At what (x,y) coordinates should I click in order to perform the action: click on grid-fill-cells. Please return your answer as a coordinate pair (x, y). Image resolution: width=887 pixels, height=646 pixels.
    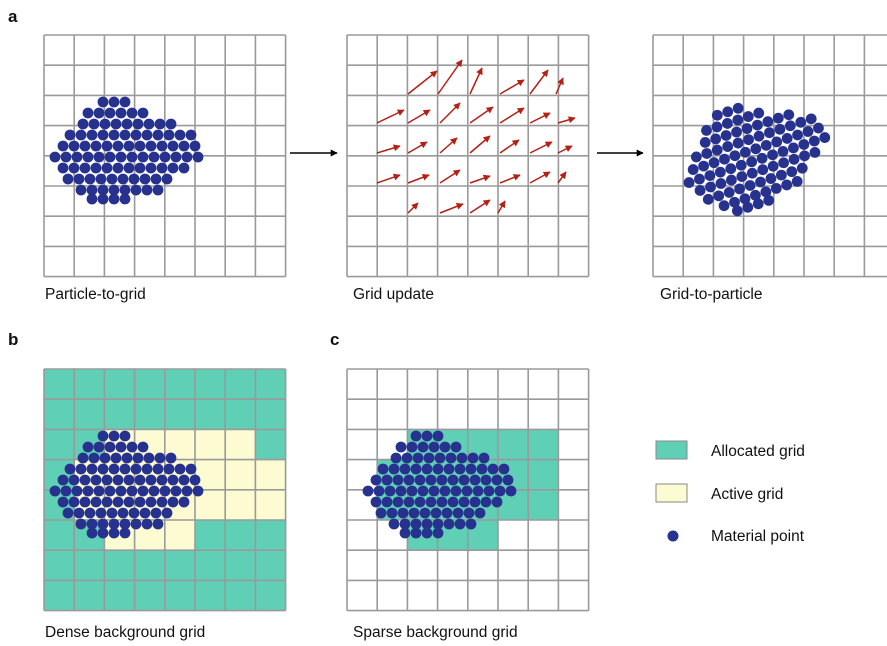
    Looking at the image, I should click on (165, 490).